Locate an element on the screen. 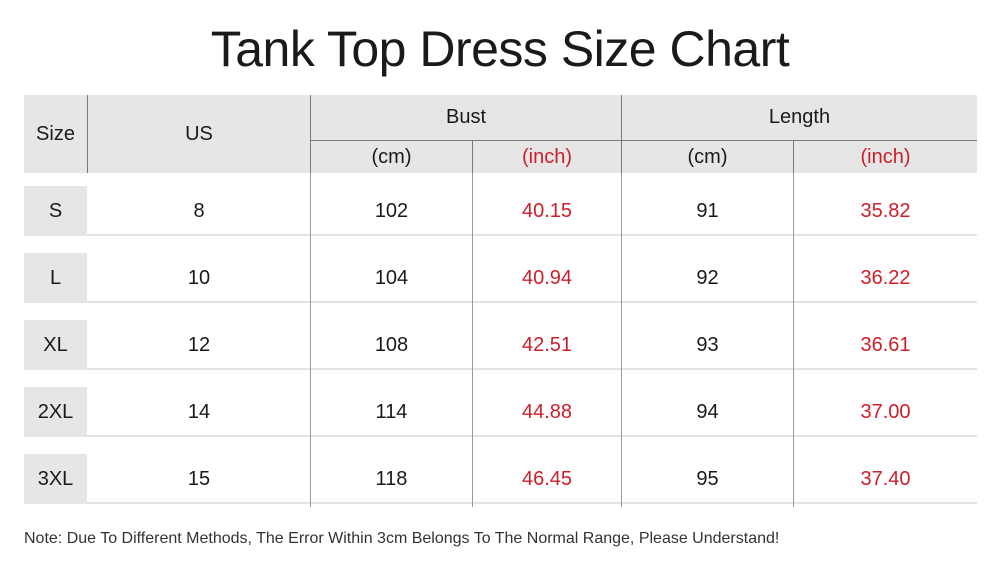 The width and height of the screenshot is (1000, 574). header-length-inch: (inch) is located at coordinates (885, 156).